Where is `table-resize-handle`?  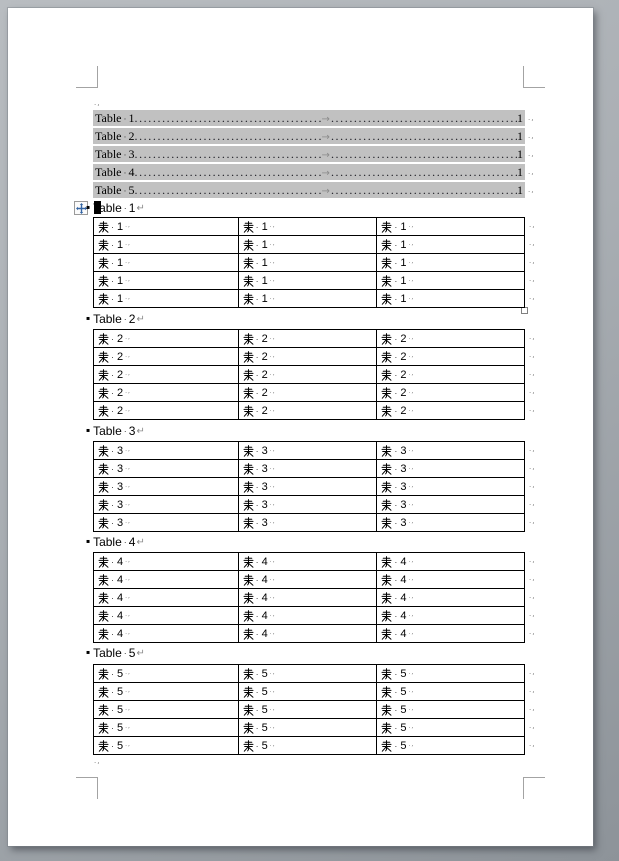
table-resize-handle is located at coordinates (524, 310).